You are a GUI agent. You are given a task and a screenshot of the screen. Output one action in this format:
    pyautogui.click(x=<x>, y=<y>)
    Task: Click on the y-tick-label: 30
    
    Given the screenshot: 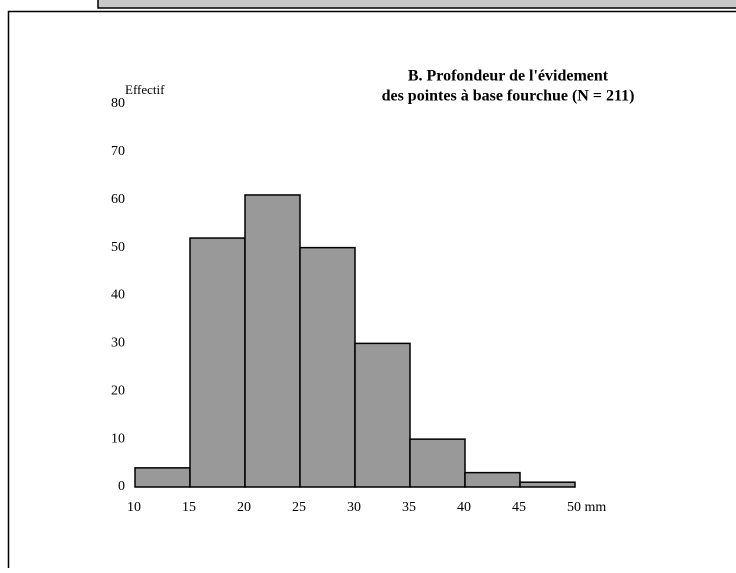 What is the action you would take?
    pyautogui.click(x=118, y=343)
    